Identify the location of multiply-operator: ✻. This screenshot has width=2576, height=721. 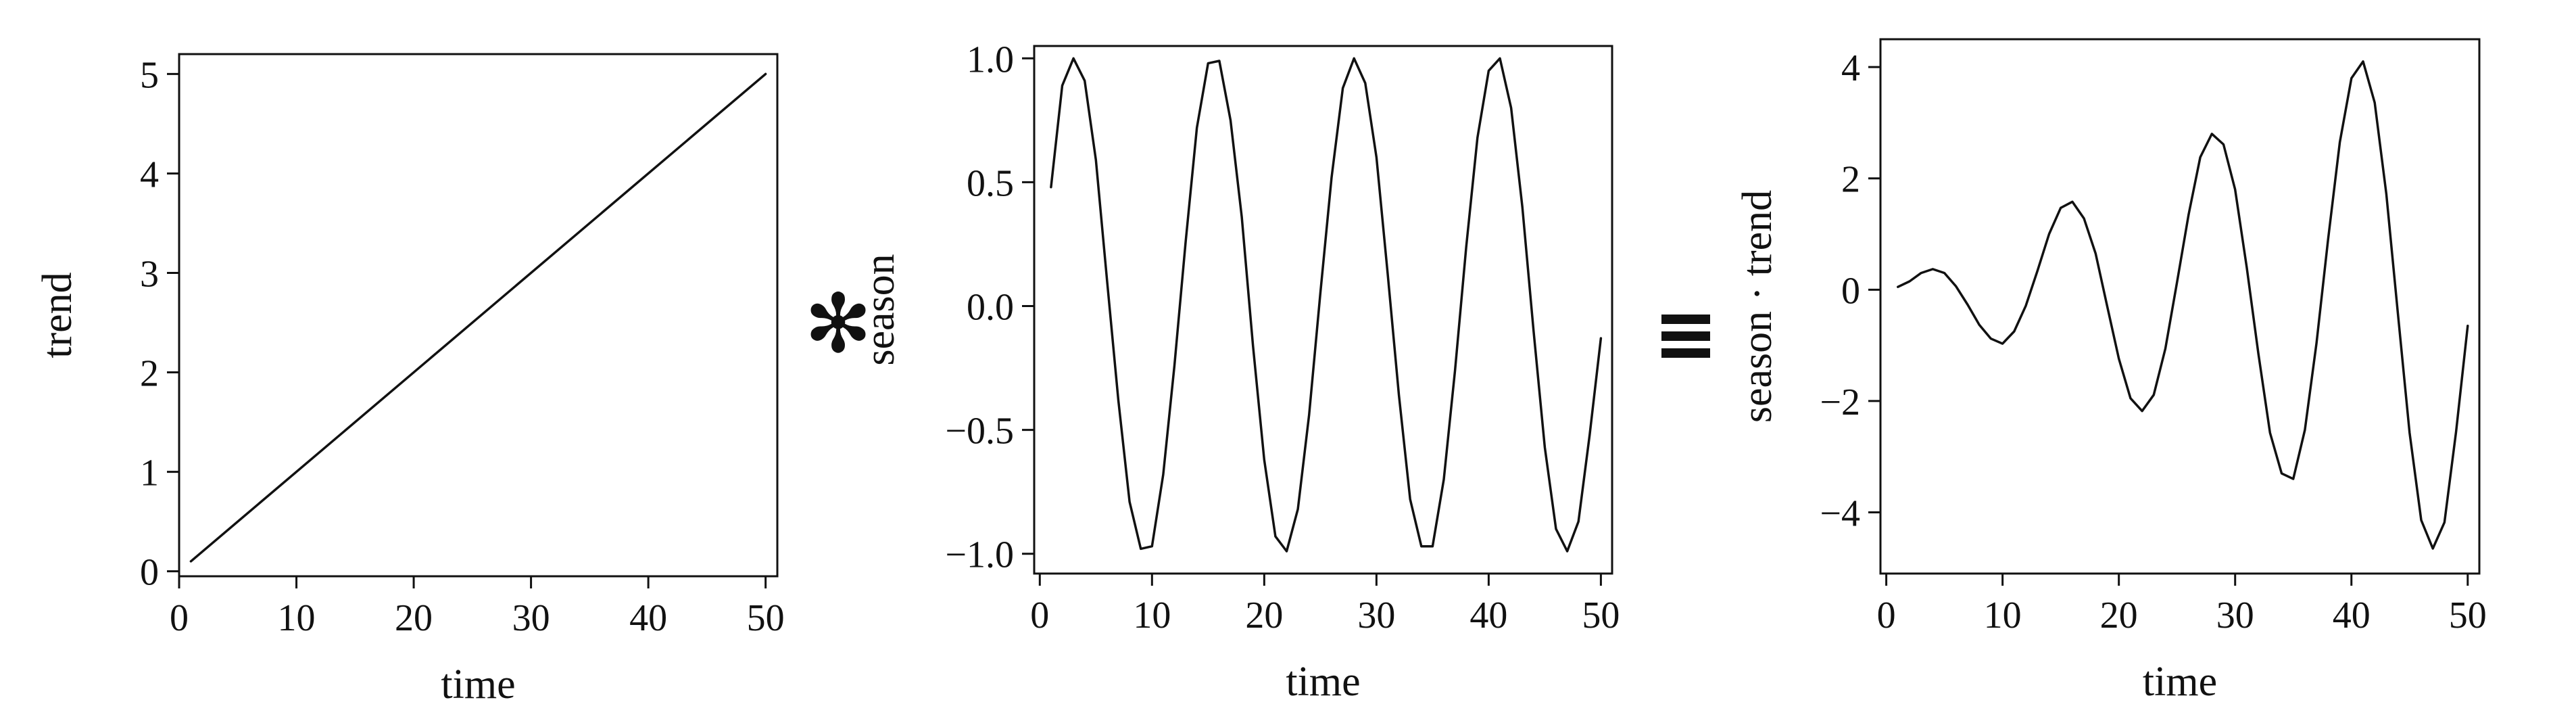
(838, 324).